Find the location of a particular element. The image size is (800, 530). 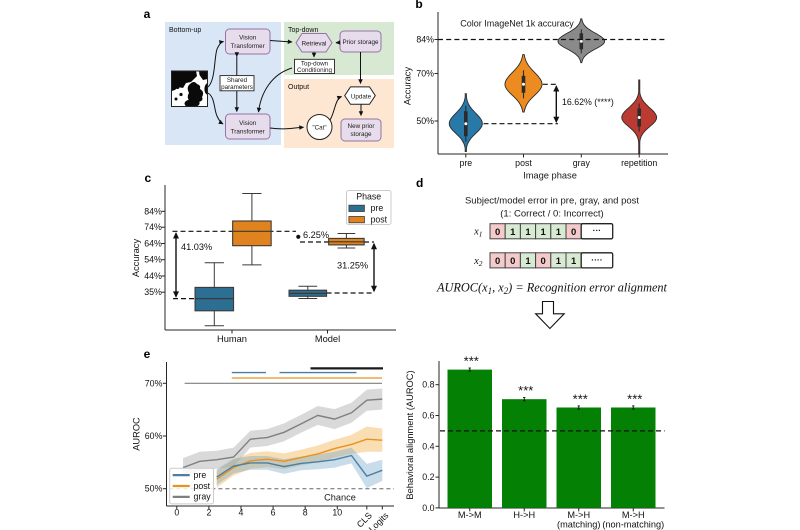

svg-text: 41.03% is located at coordinates (196, 247).